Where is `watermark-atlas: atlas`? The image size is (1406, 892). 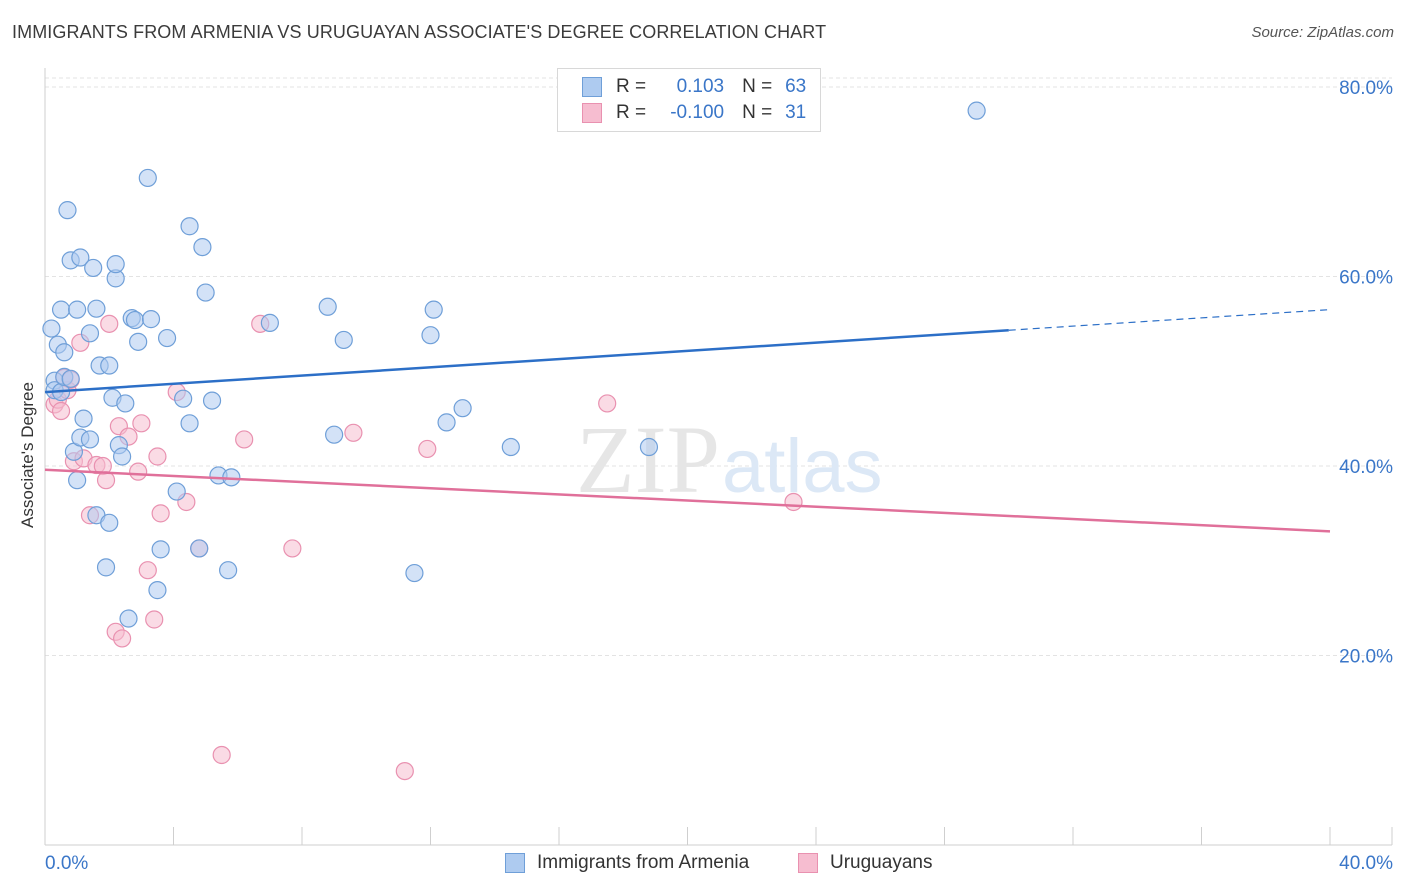 watermark-atlas: atlas is located at coordinates (802, 466).